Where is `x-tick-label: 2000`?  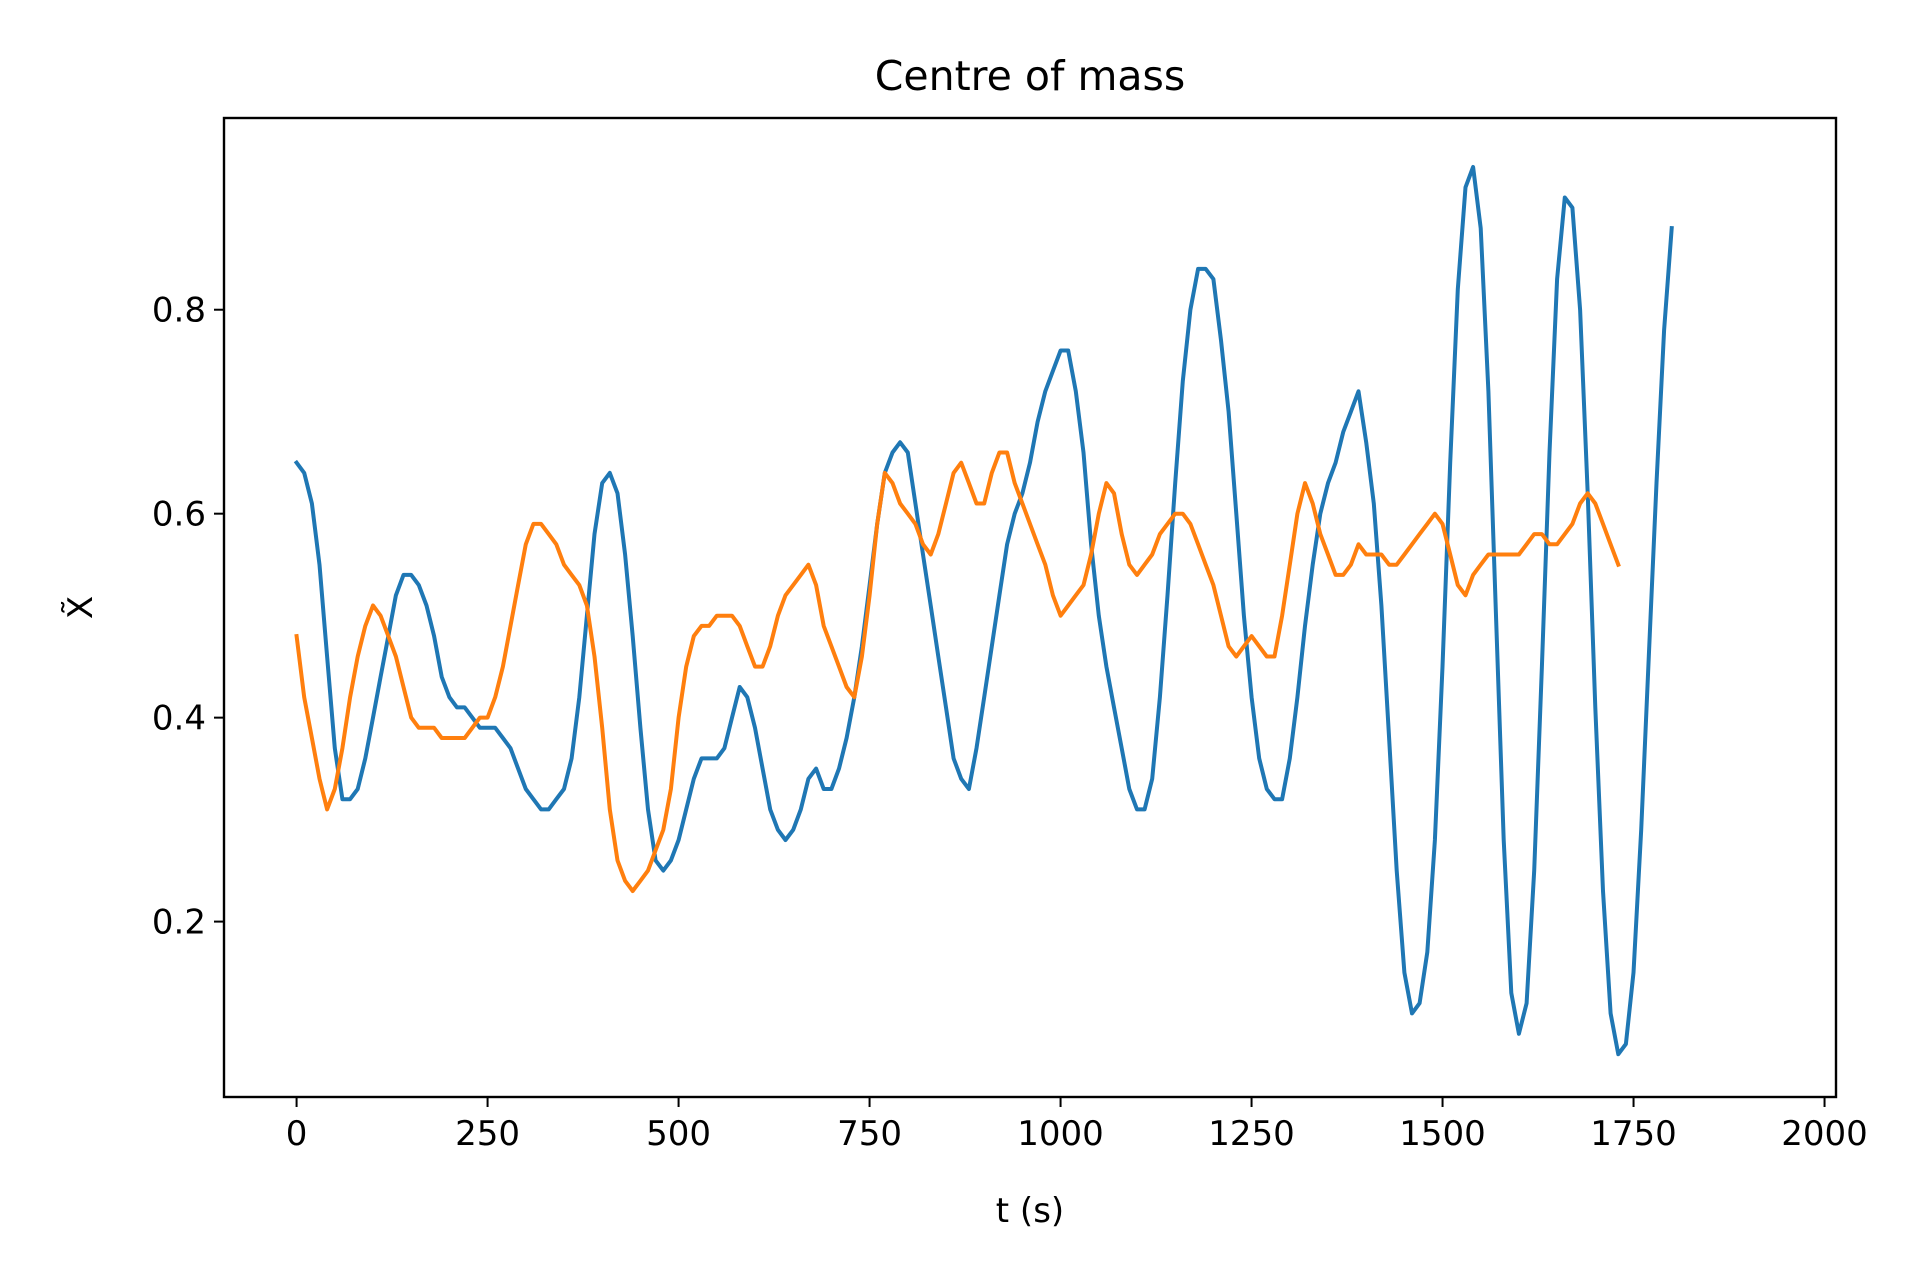 x-tick-label: 2000 is located at coordinates (1824, 1134).